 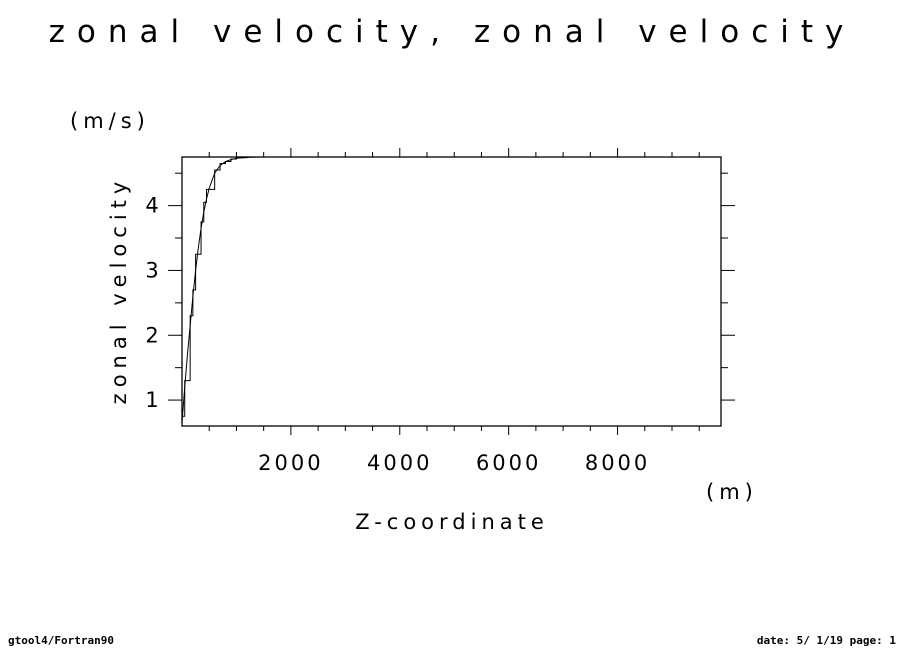 I want to click on x-tick-label: 6000, so click(x=508, y=463).